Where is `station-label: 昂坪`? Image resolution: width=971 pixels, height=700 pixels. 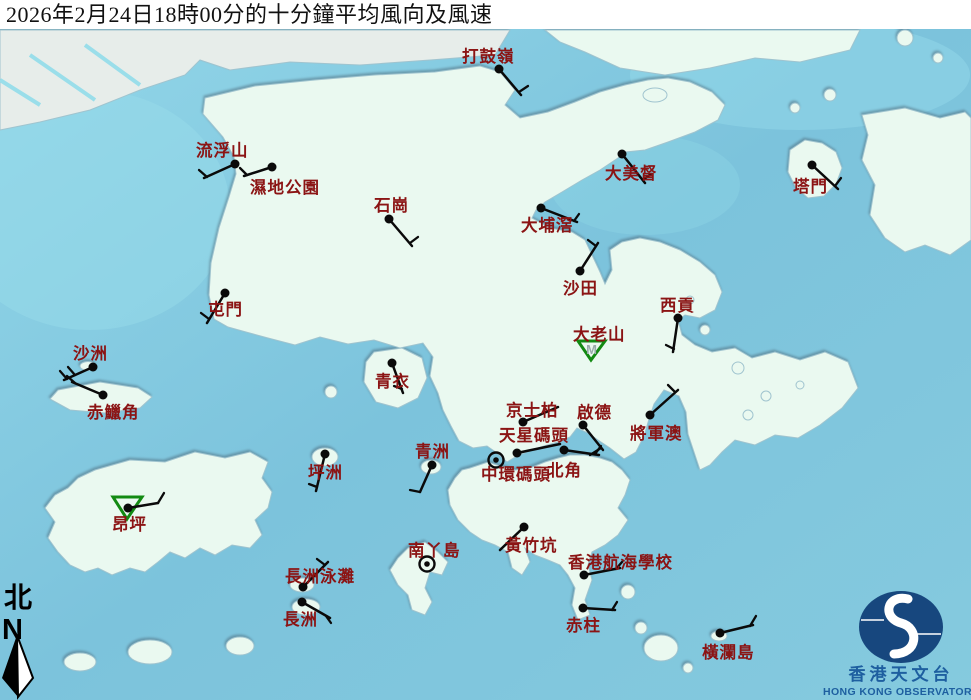
station-label: 昂坪 is located at coordinates (129, 524).